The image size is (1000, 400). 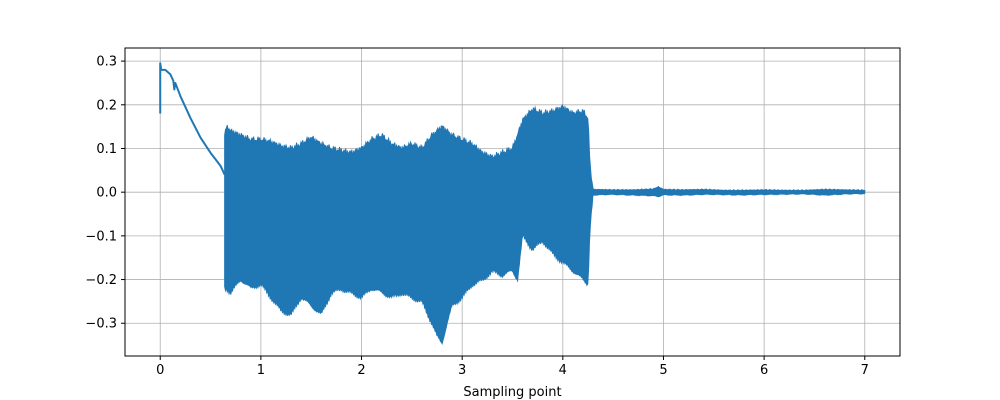 What do you see at coordinates (160, 370) in the screenshot?
I see `x-tick-label: 0` at bounding box center [160, 370].